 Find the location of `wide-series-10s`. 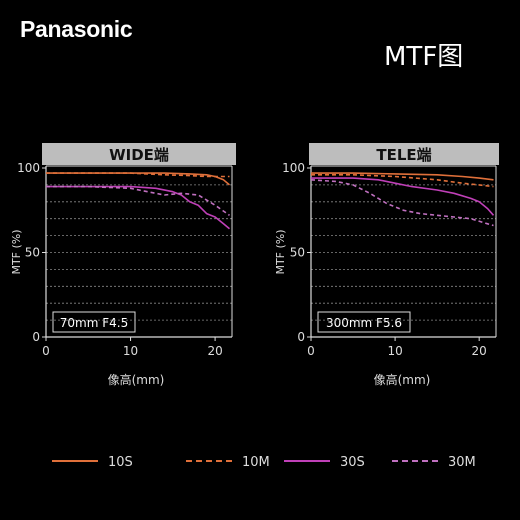

wide-series-10s is located at coordinates (138, 179).